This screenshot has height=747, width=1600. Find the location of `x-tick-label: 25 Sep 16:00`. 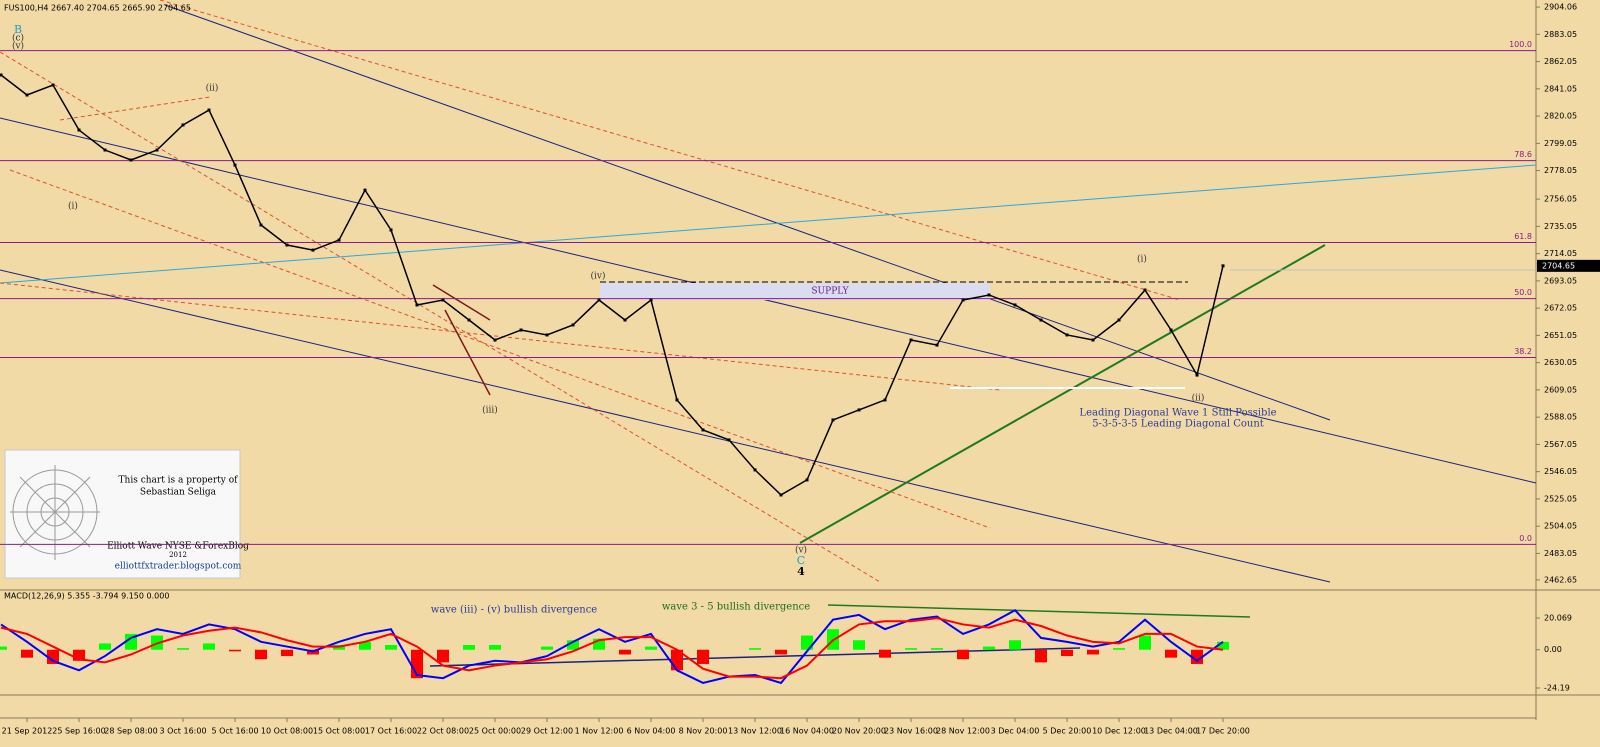

x-tick-label: 25 Sep 16:00 is located at coordinates (78, 731).